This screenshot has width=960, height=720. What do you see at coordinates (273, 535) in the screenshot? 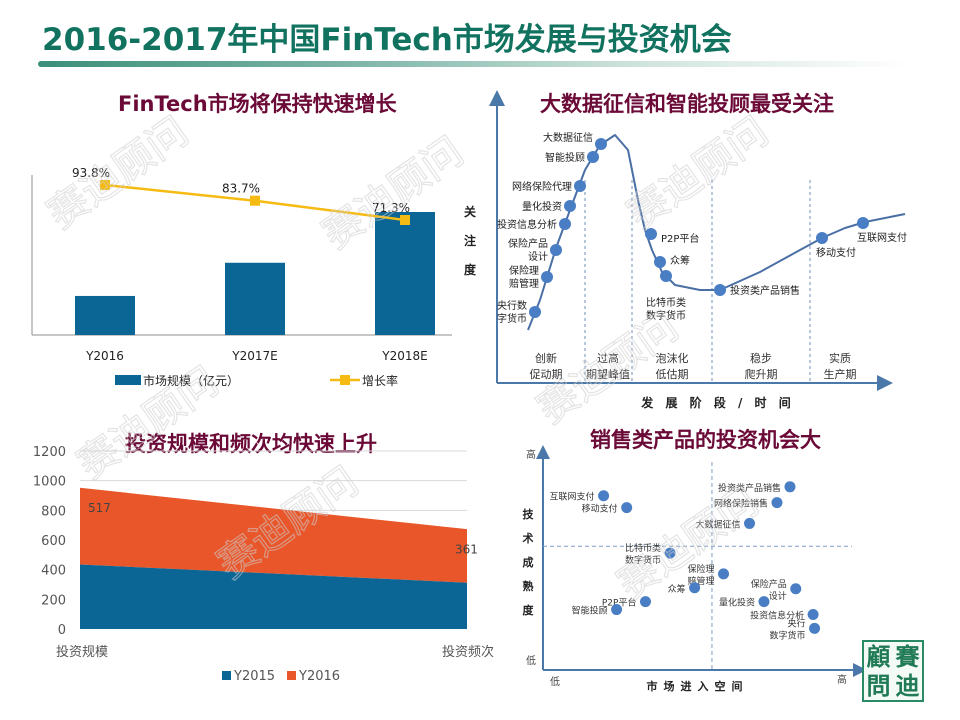
I see `area-y2016` at bounding box center [273, 535].